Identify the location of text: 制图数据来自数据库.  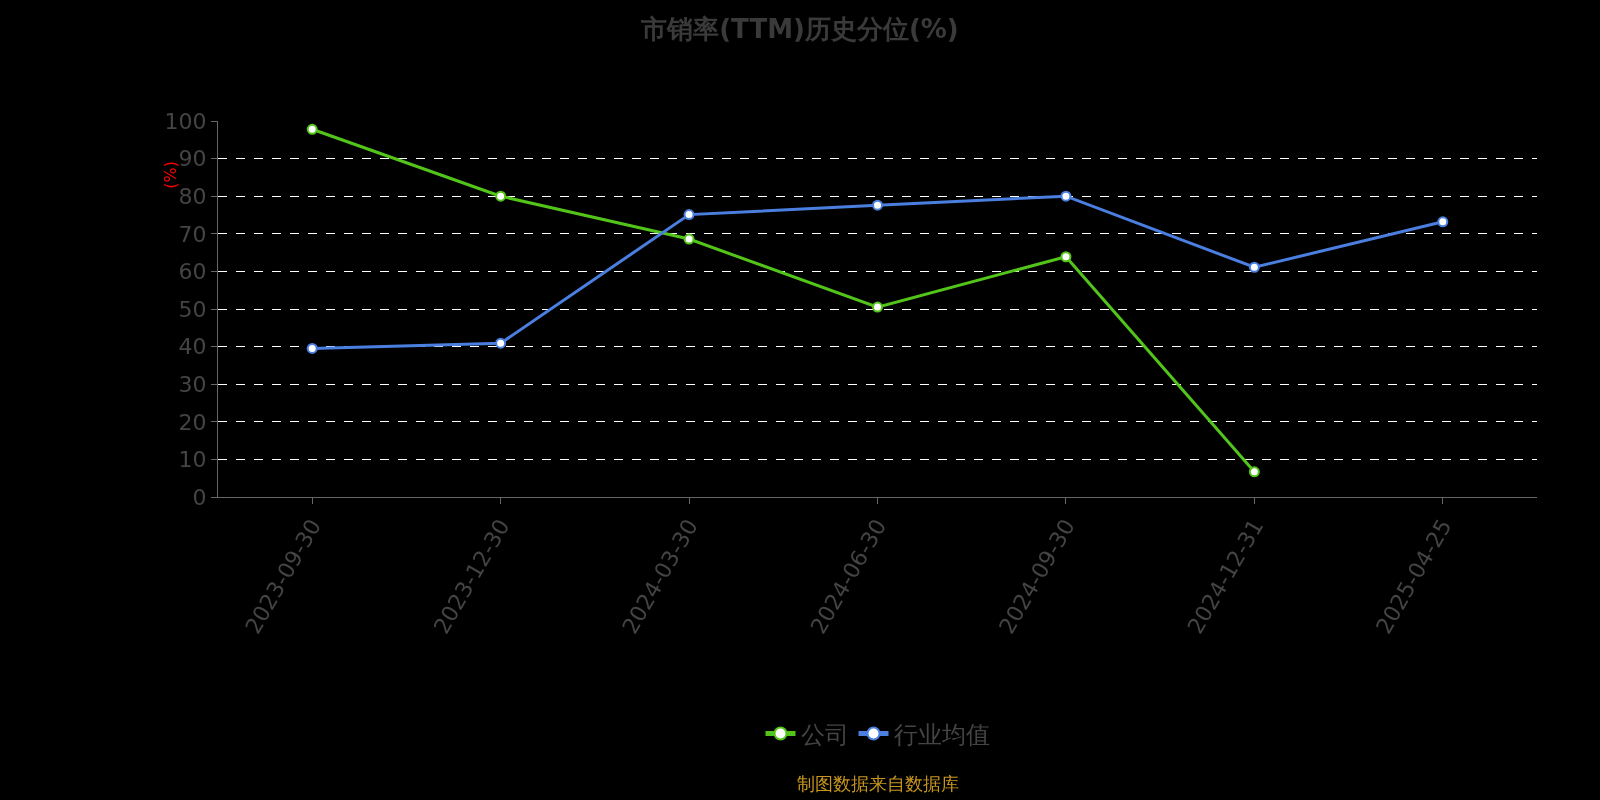
(878, 783).